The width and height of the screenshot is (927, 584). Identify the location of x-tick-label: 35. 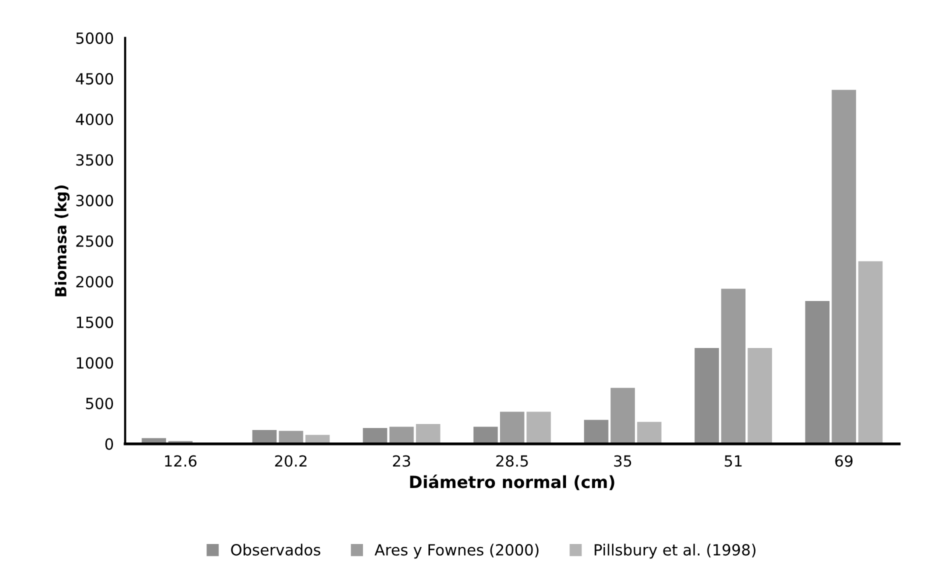
(623, 461).